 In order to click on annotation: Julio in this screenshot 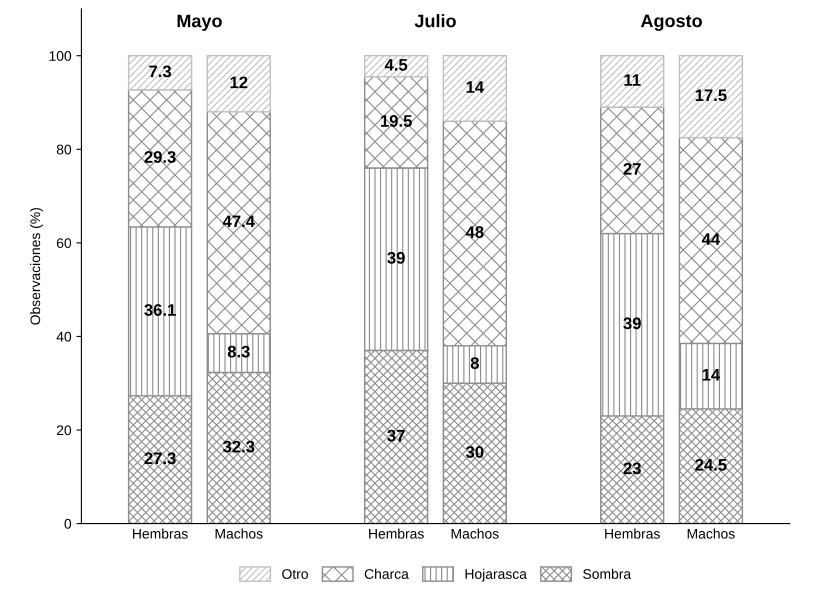, I will do `click(435, 21)`.